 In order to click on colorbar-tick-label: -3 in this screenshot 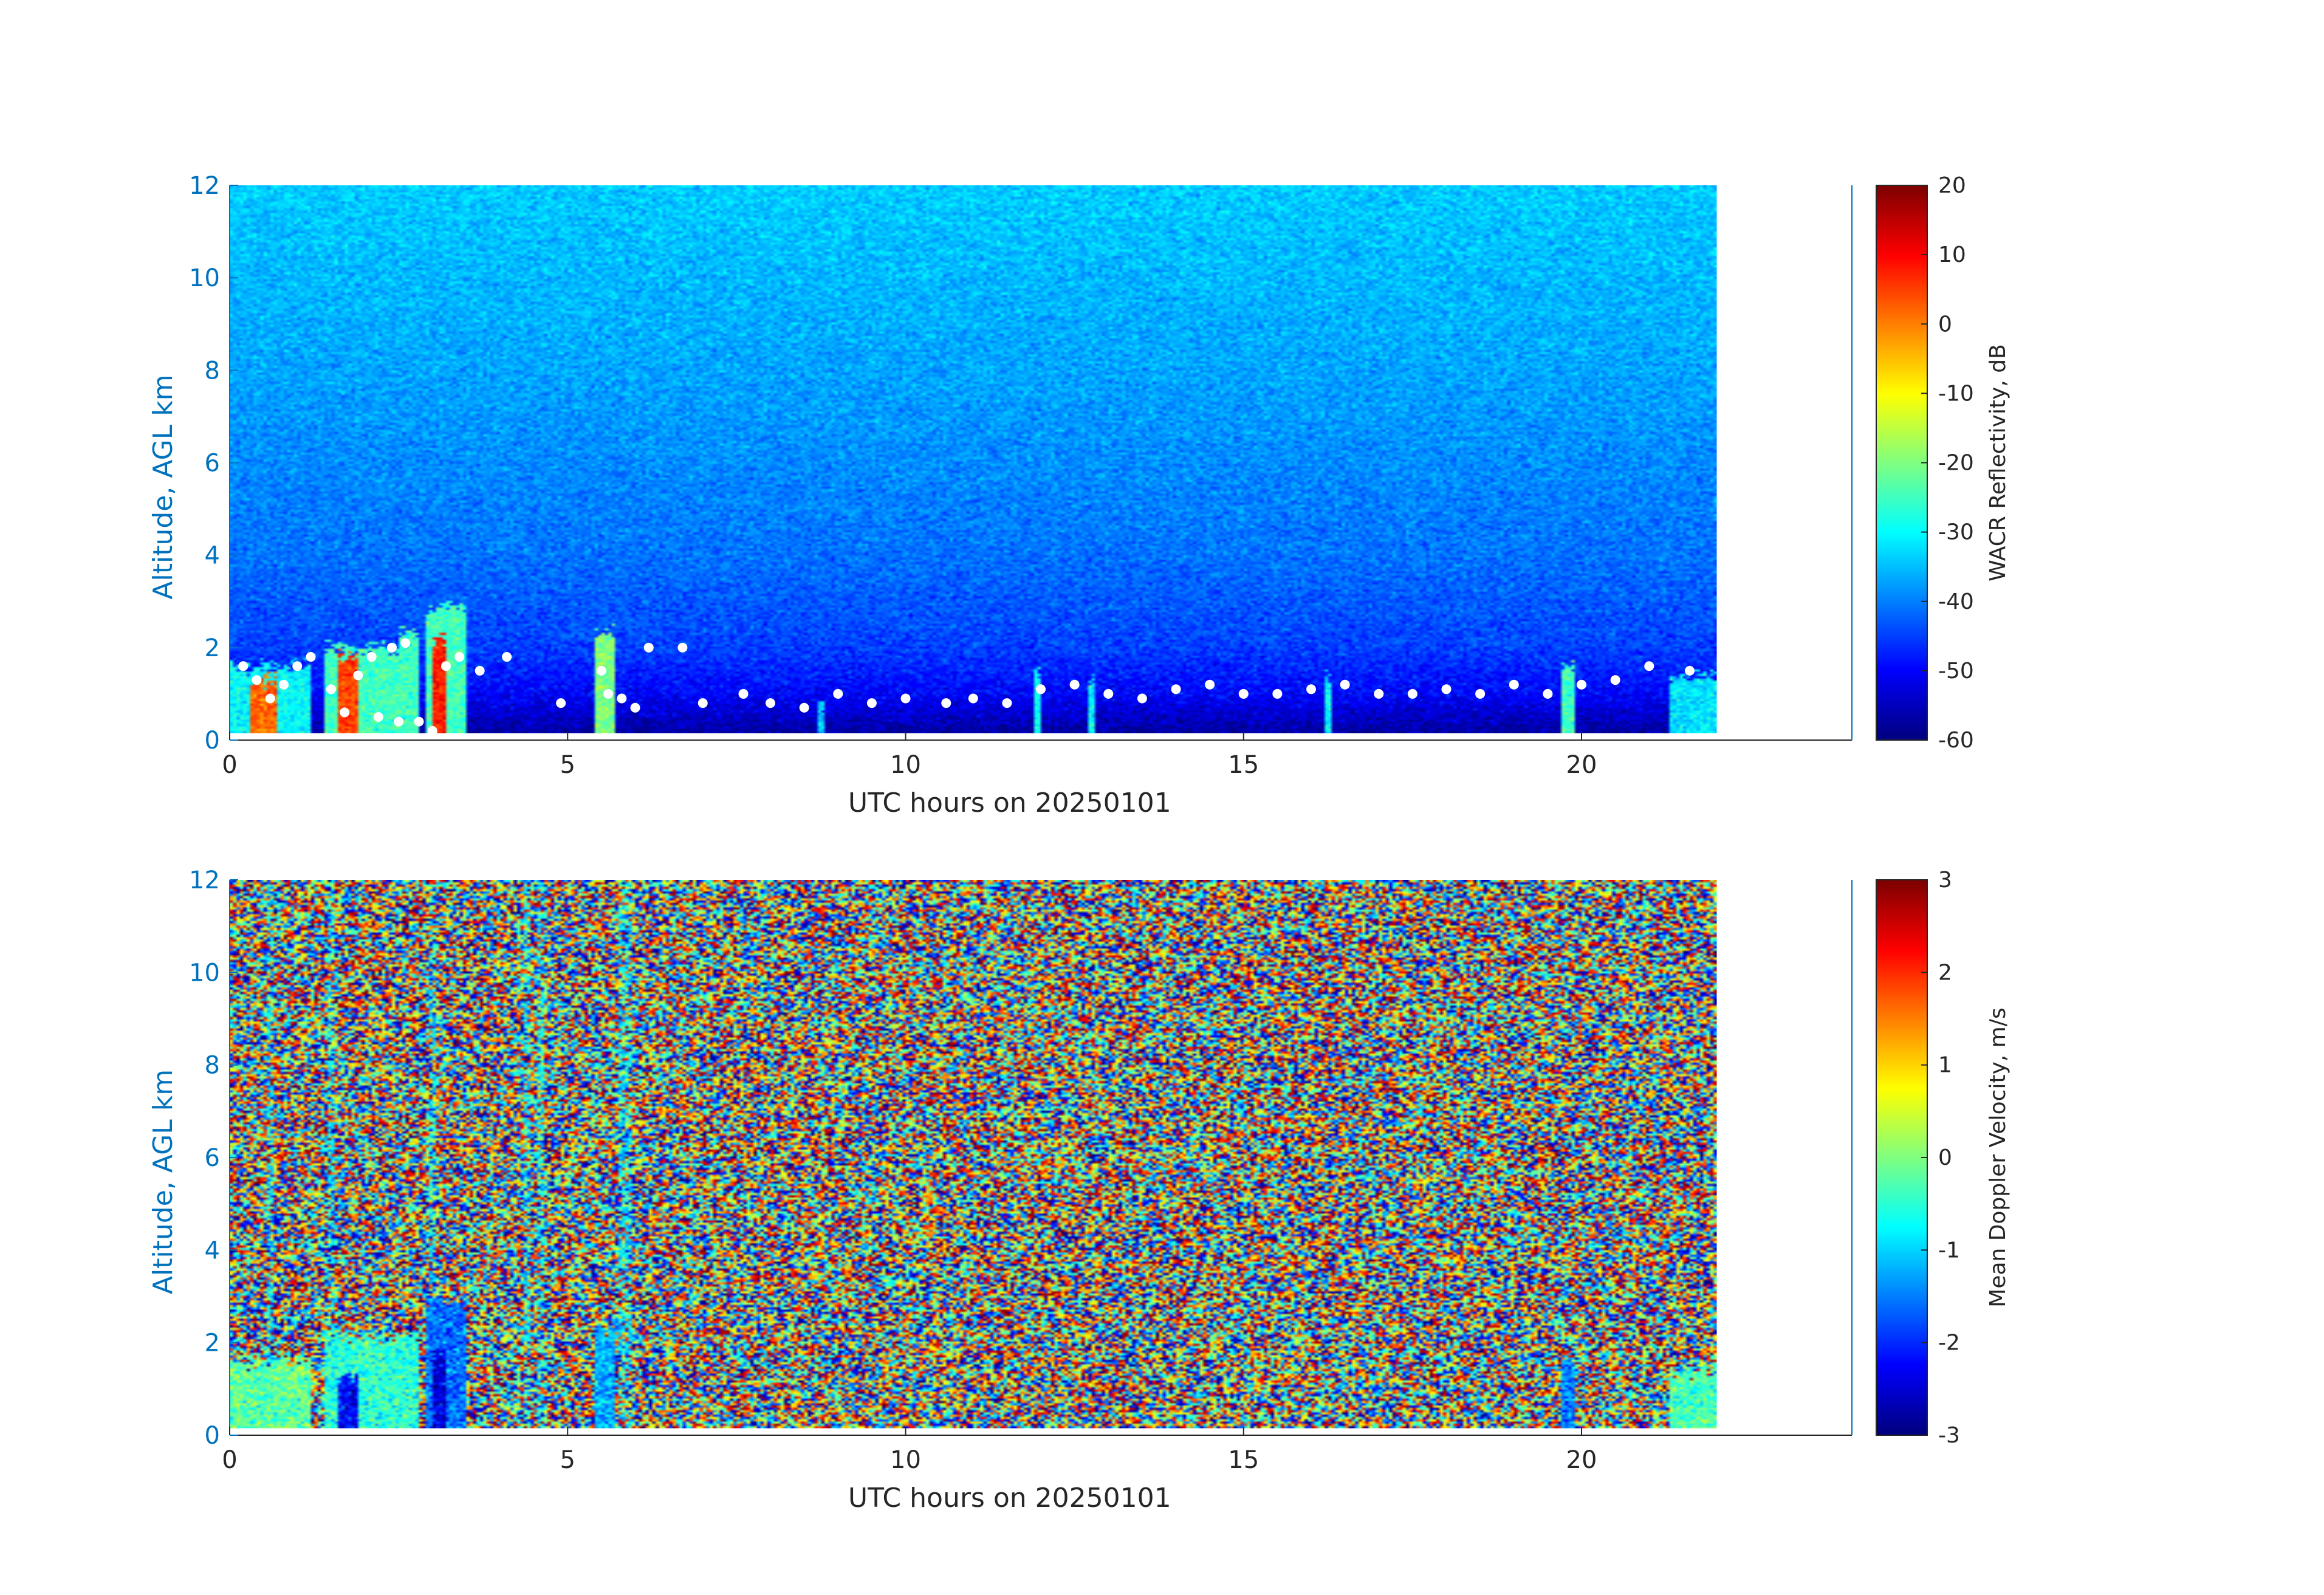, I will do `click(1949, 1435)`.